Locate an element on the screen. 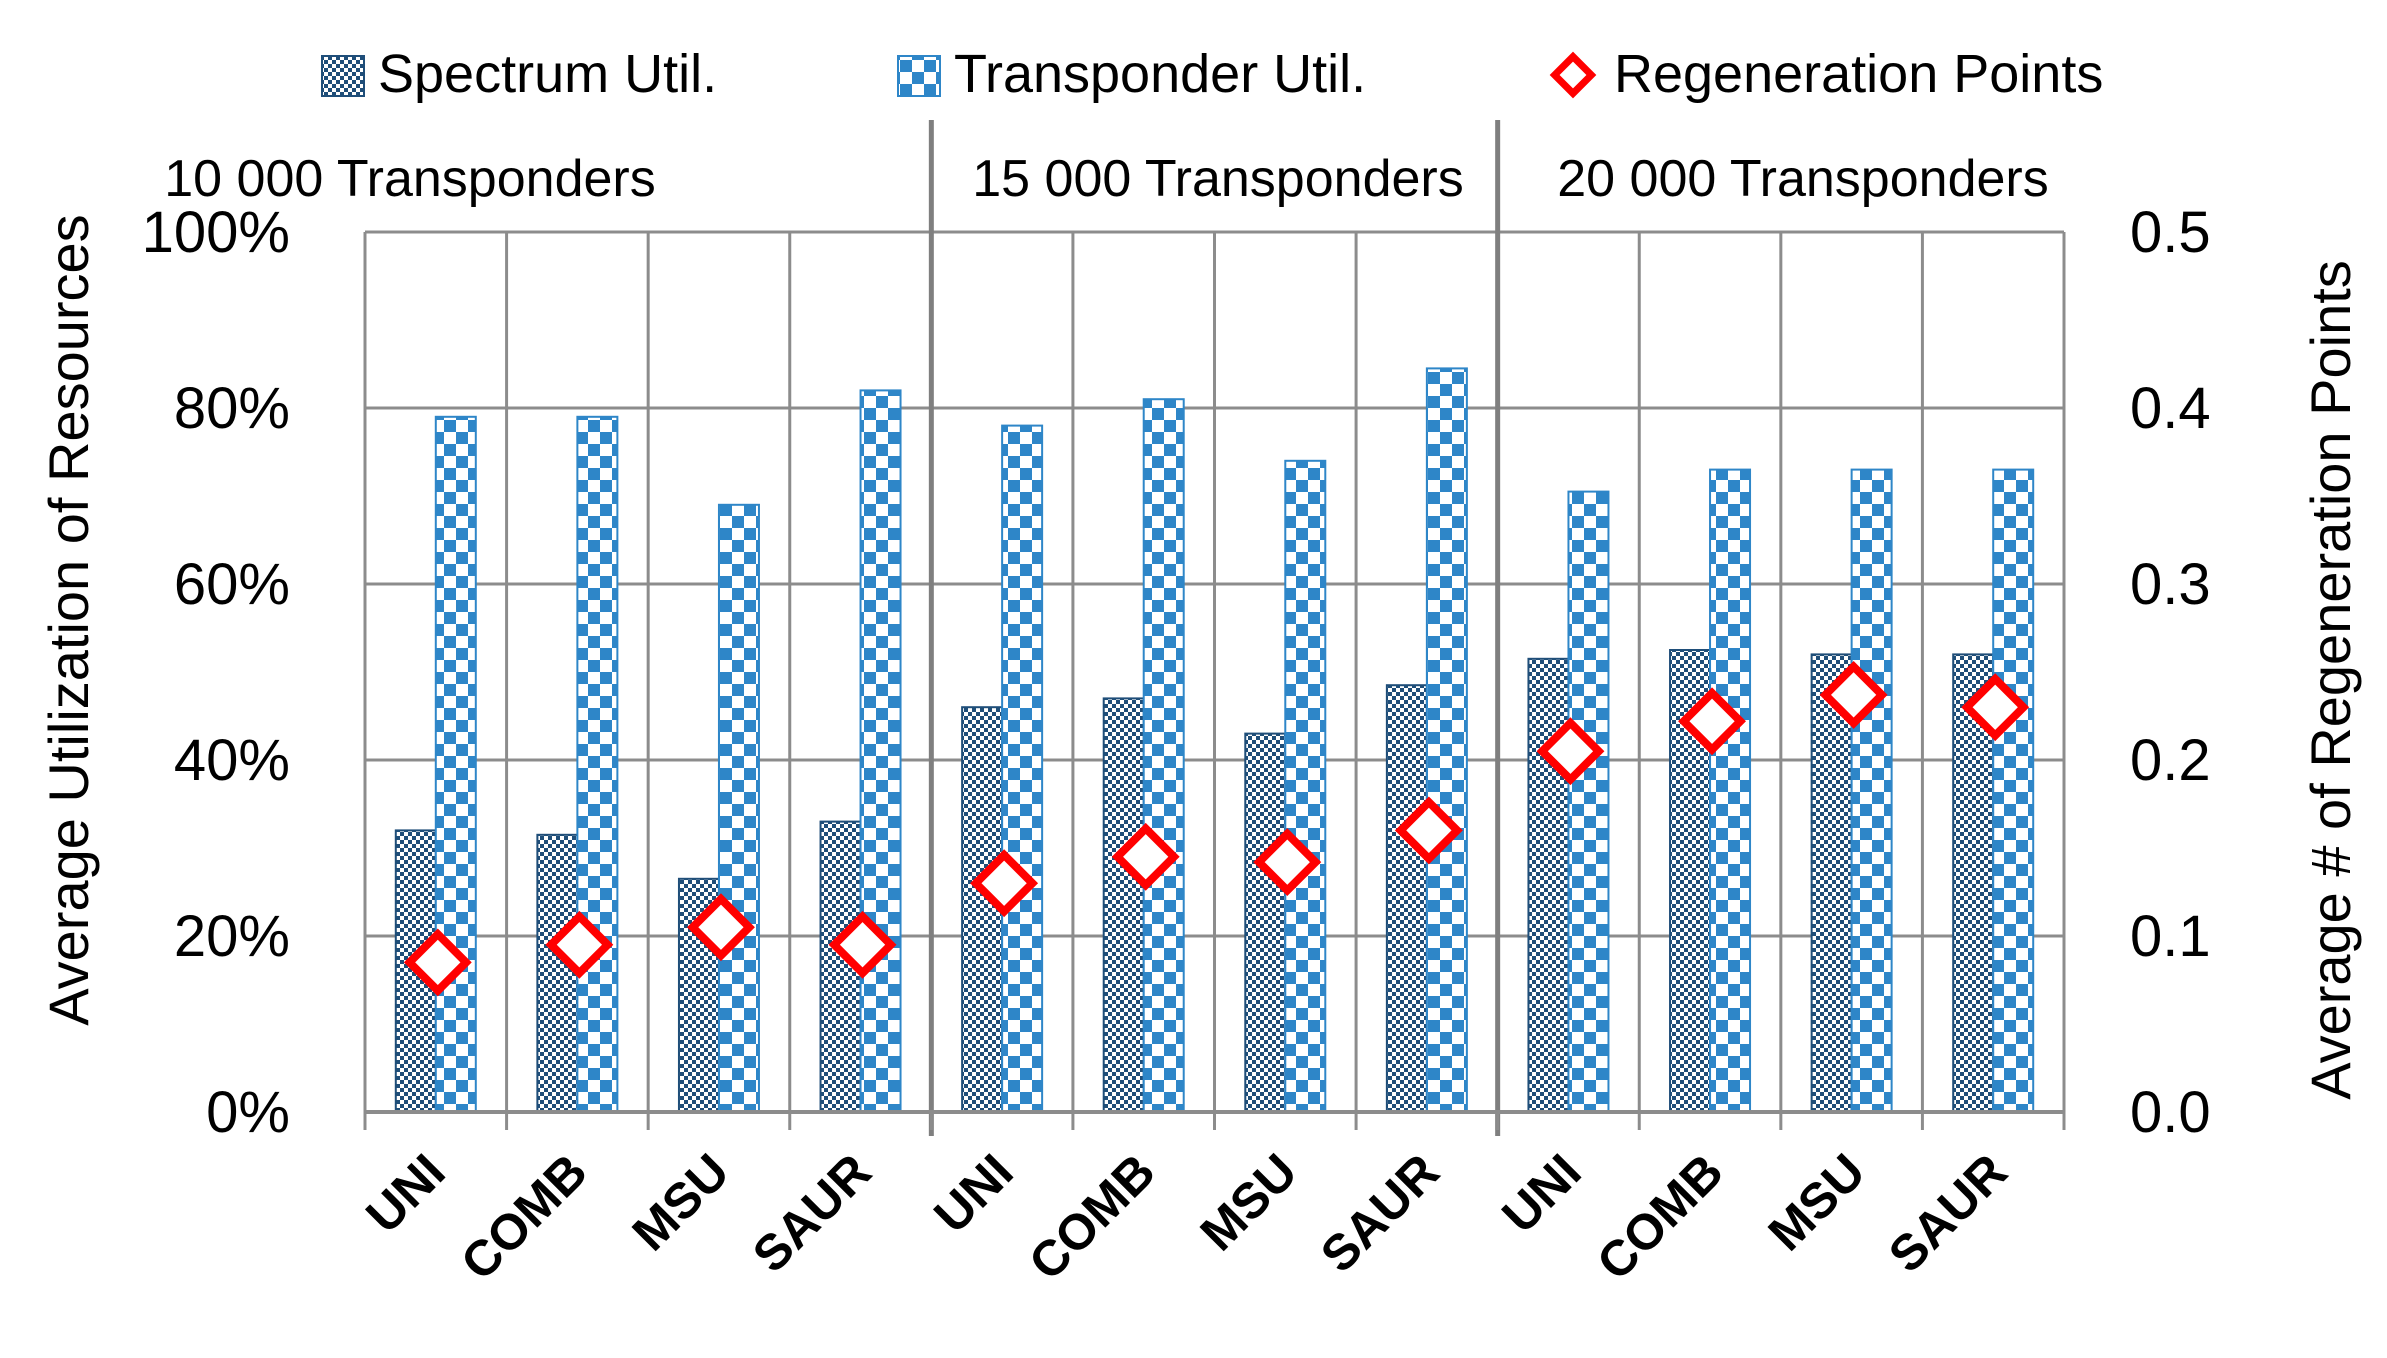  legend-label-regeneration: Regeneration Points is located at coordinates (1858, 74).